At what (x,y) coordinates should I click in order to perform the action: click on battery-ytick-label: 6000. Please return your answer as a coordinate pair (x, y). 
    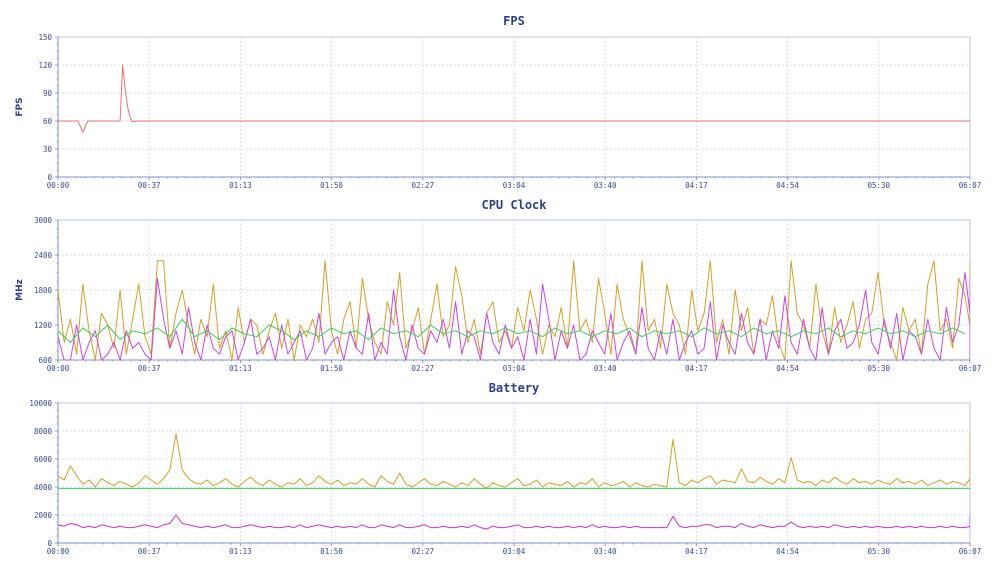
    Looking at the image, I should click on (43, 459).